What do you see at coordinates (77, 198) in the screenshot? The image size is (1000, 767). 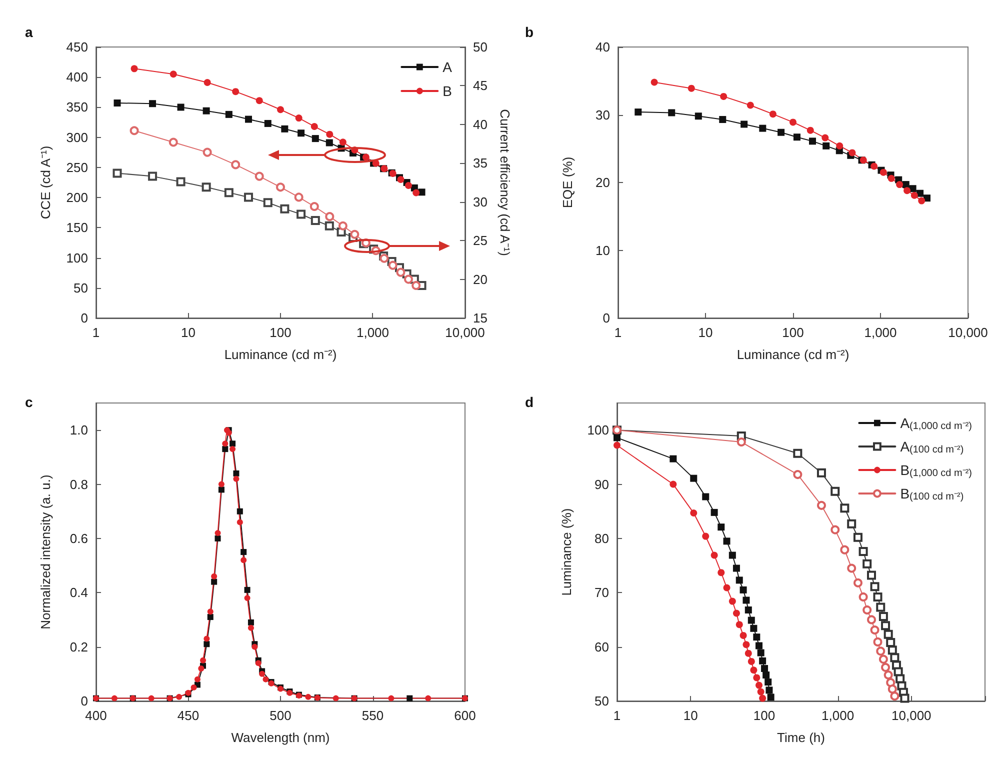 I see `y-tick-label: 200` at bounding box center [77, 198].